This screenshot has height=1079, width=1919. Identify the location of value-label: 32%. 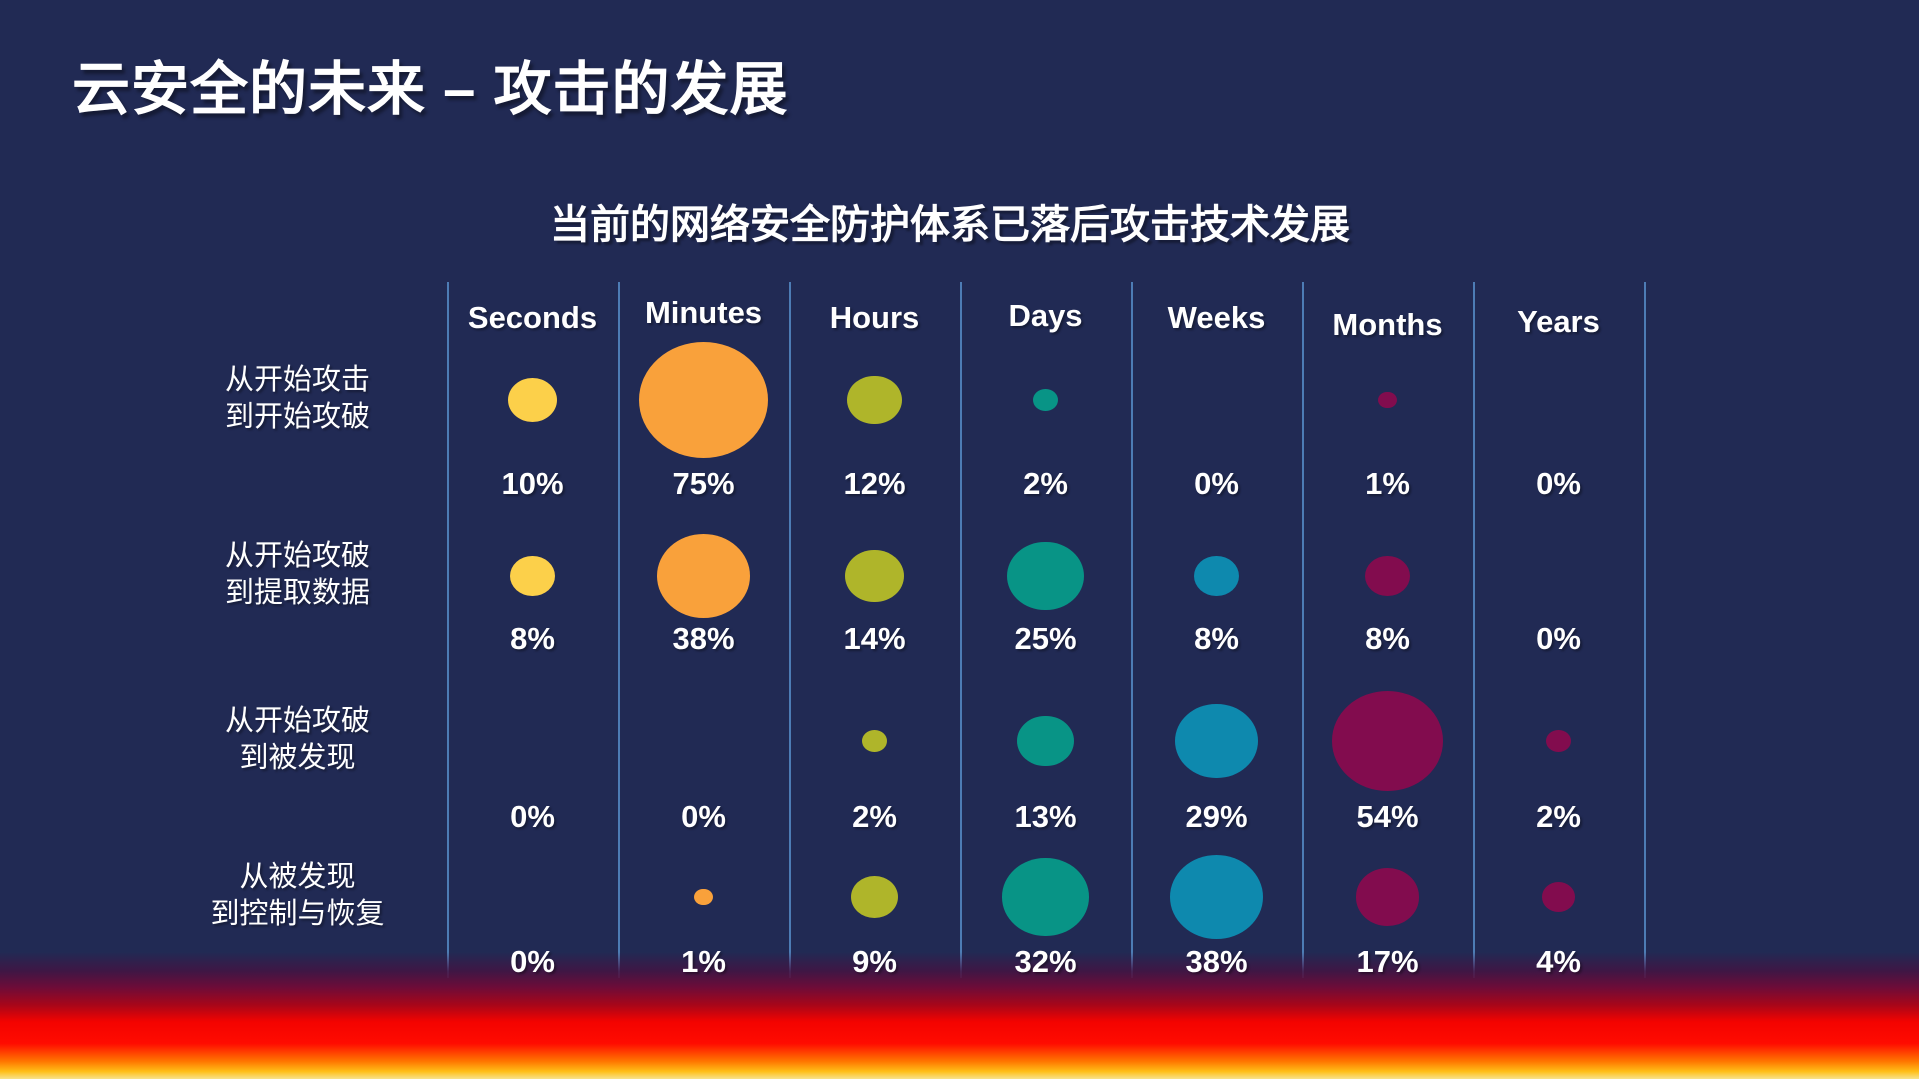
(1045, 961).